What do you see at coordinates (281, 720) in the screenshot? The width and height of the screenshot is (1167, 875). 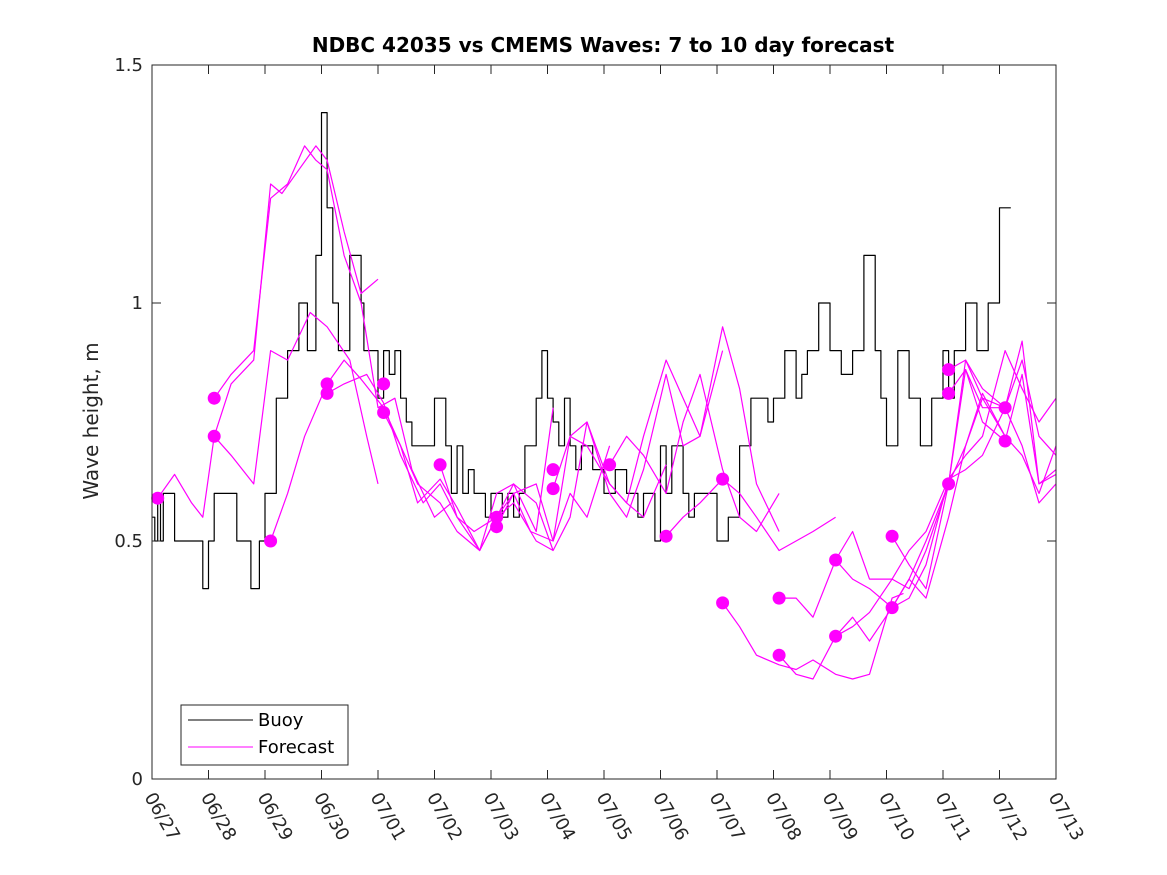 I see `legend-buoy-label: Buoy` at bounding box center [281, 720].